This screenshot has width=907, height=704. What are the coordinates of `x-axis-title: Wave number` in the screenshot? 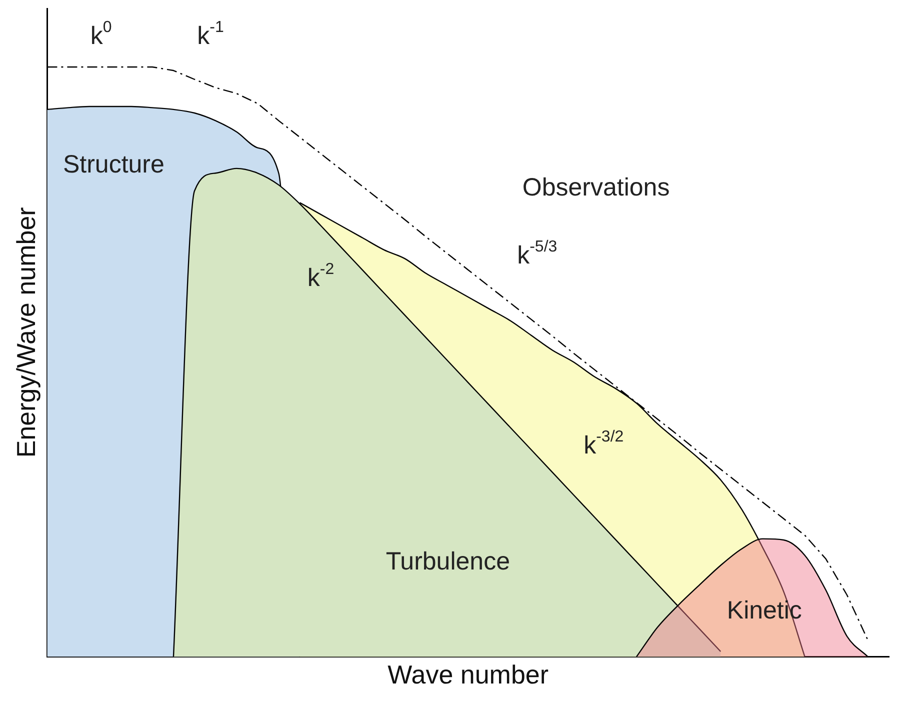 It's located at (468, 675).